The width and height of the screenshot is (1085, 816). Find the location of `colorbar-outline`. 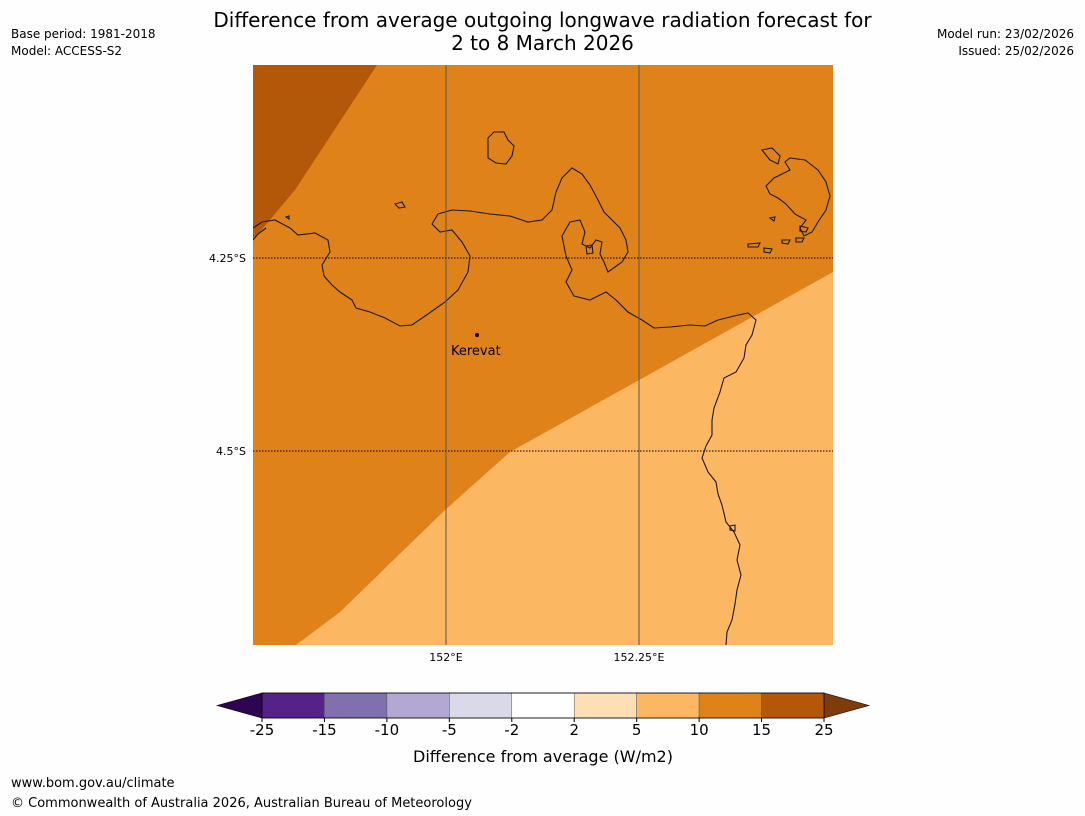

colorbar-outline is located at coordinates (543, 705).